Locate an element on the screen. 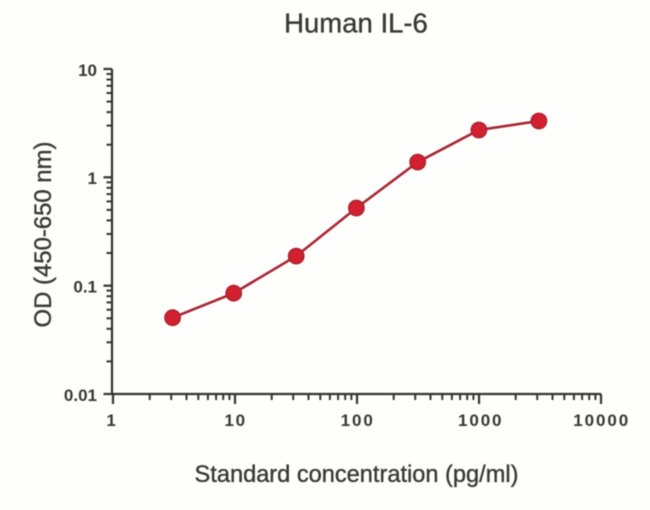  svg-text: 100 is located at coordinates (358, 420).